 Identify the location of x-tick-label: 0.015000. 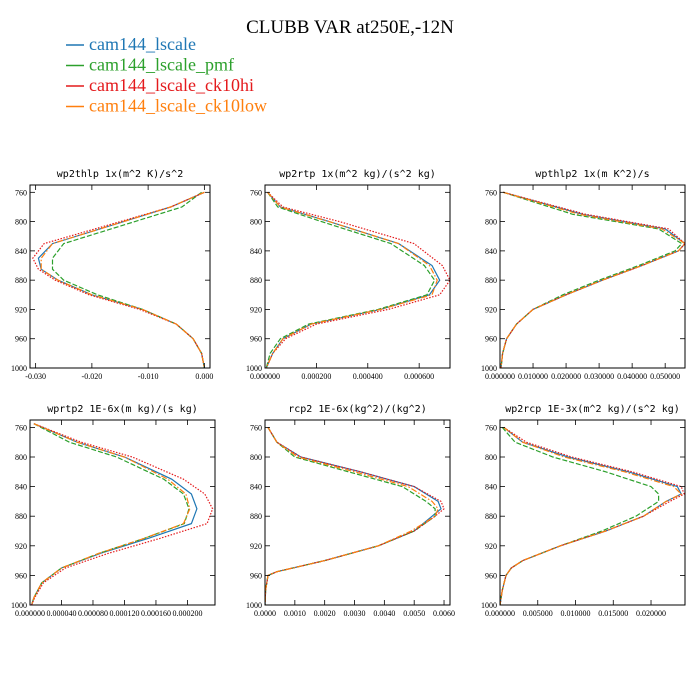
(613, 613).